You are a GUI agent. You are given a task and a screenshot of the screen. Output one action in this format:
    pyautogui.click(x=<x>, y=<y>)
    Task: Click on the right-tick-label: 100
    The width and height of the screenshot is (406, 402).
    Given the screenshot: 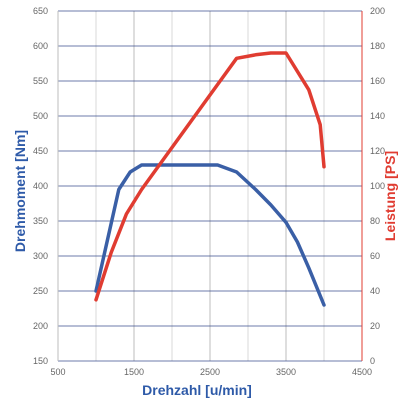 What is the action you would take?
    pyautogui.click(x=377, y=186)
    